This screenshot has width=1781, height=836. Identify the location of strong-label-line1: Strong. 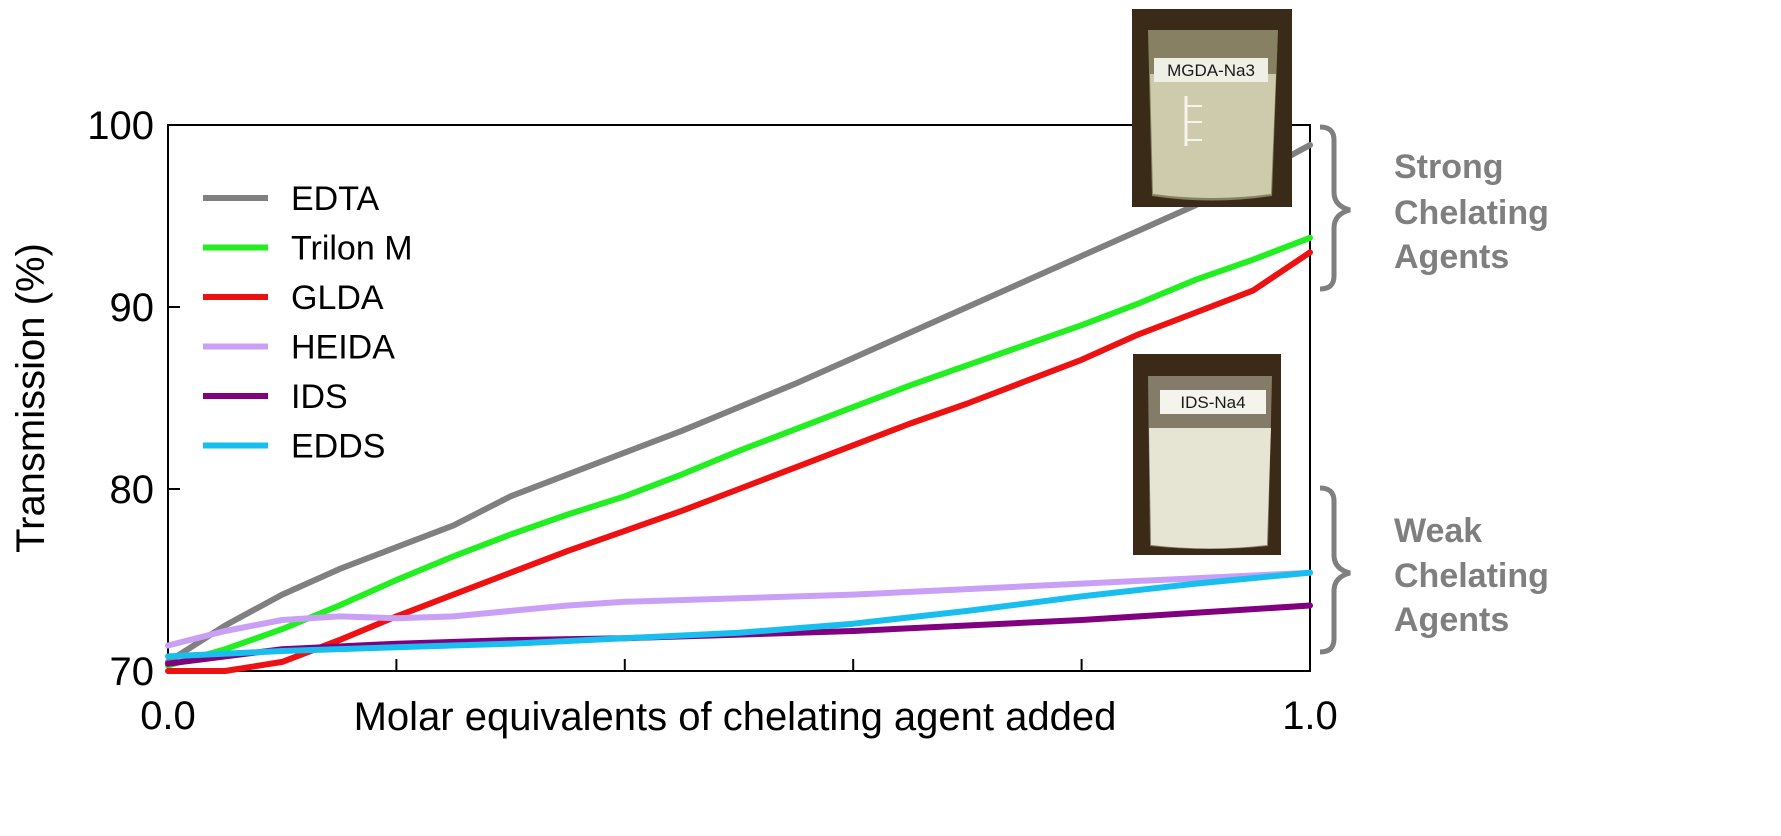
(1449, 167).